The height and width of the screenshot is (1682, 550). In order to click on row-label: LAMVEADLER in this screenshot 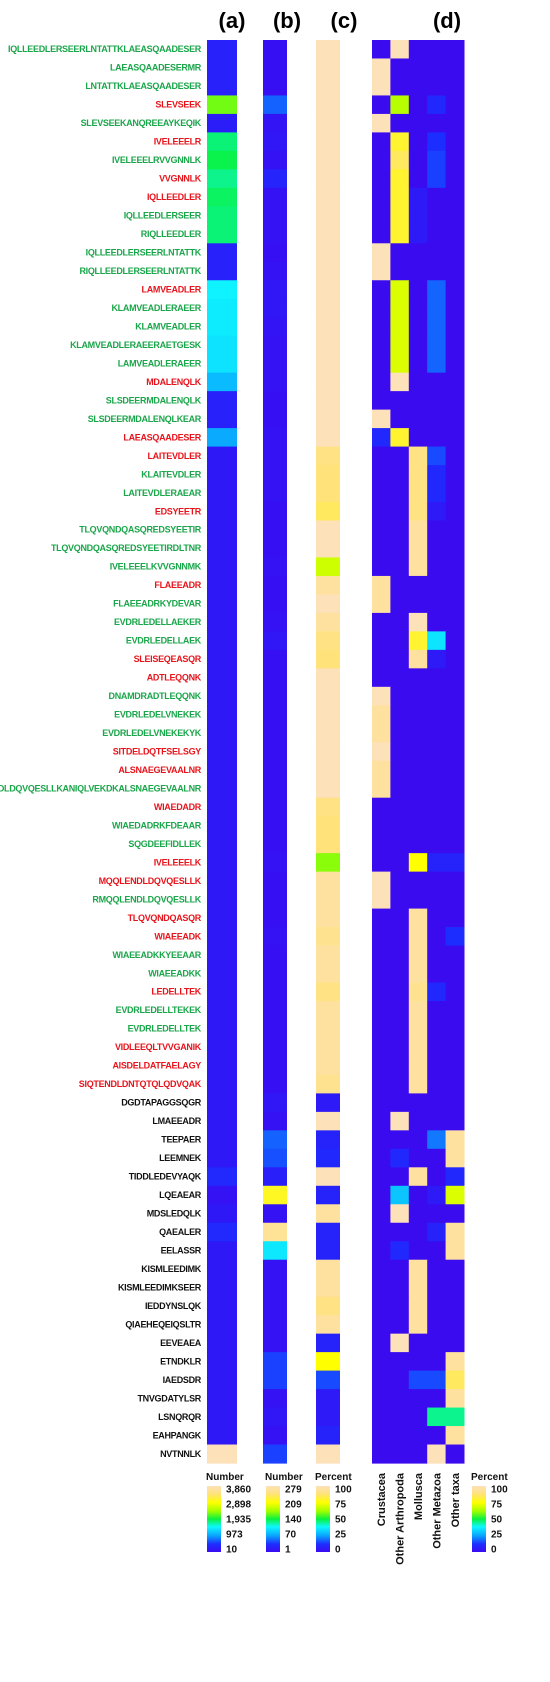, I will do `click(172, 290)`.